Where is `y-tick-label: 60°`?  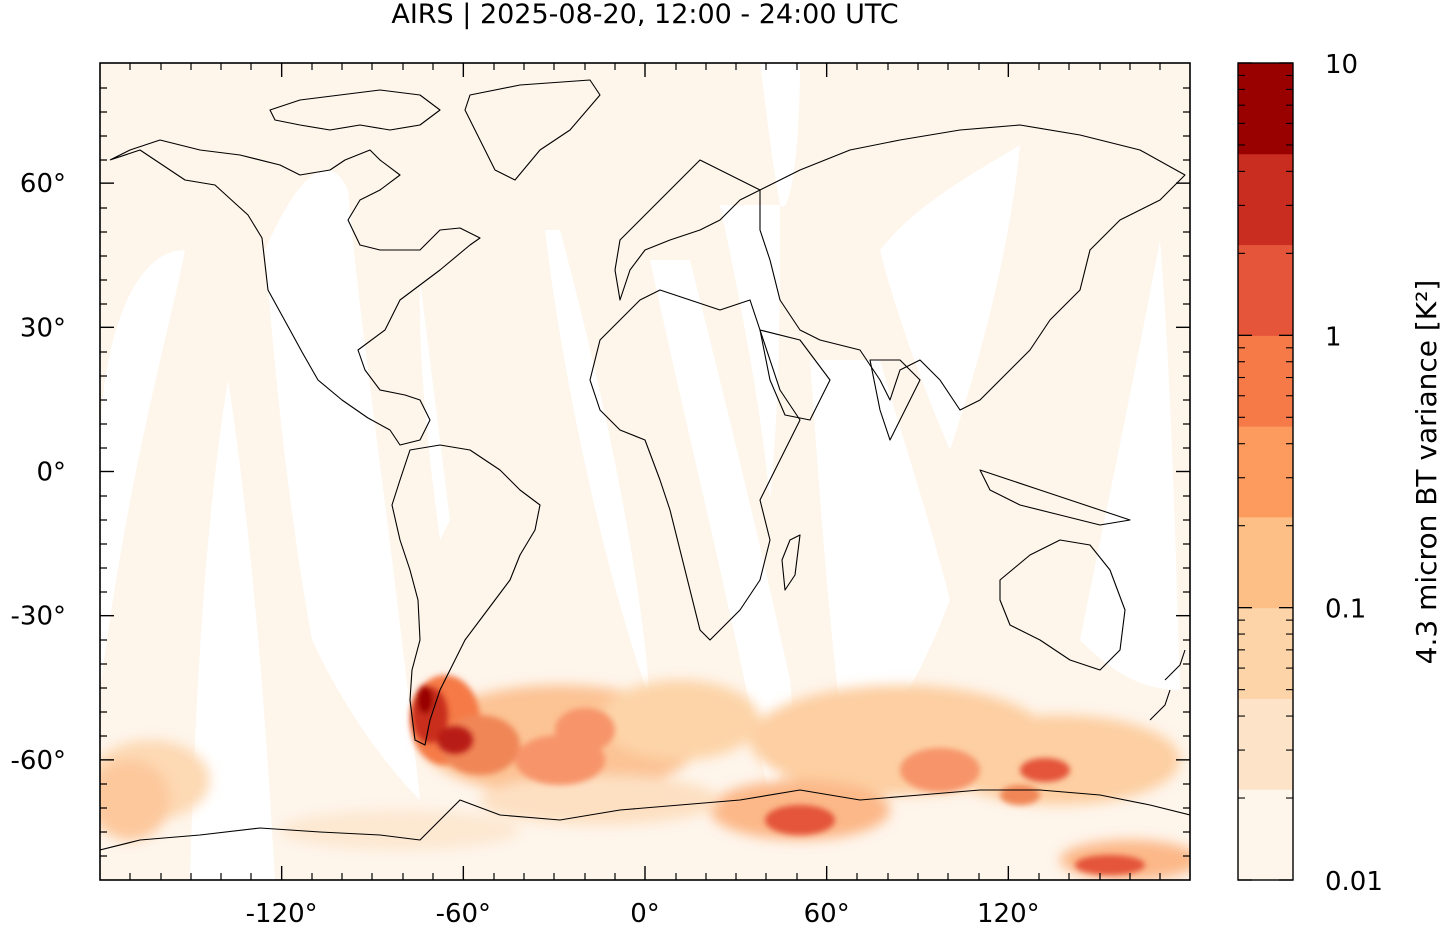
y-tick-label: 60° is located at coordinates (43, 184).